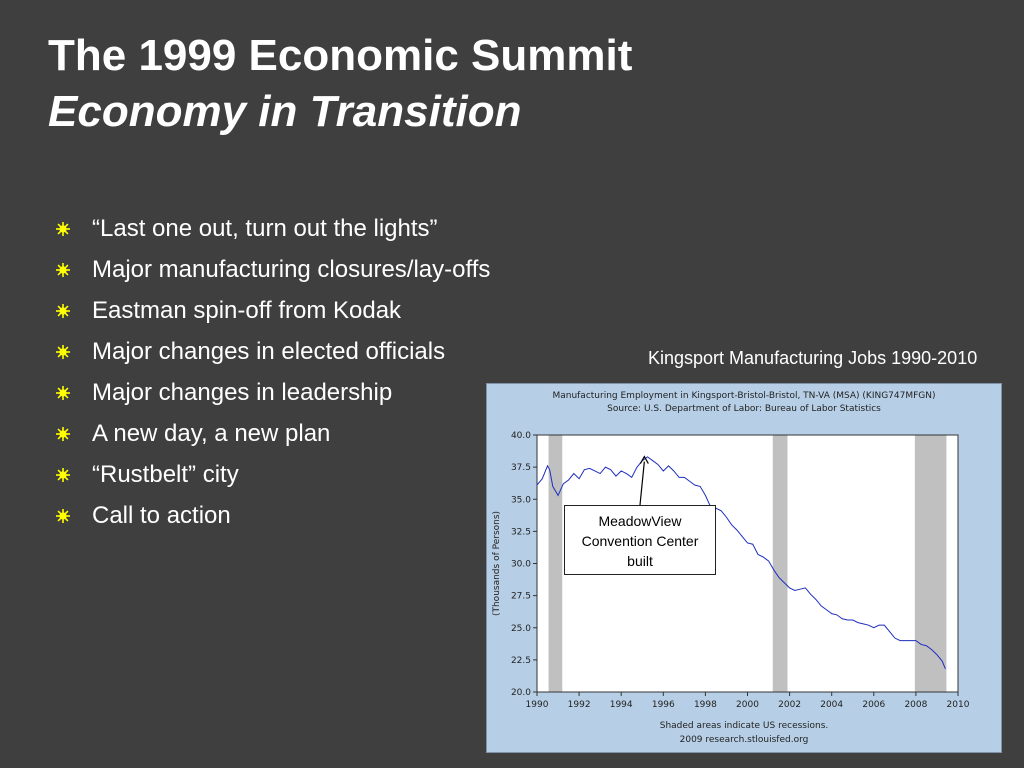  What do you see at coordinates (744, 740) in the screenshot?
I see `chart-footer-2: 2009 research.stlouisfed.org` at bounding box center [744, 740].